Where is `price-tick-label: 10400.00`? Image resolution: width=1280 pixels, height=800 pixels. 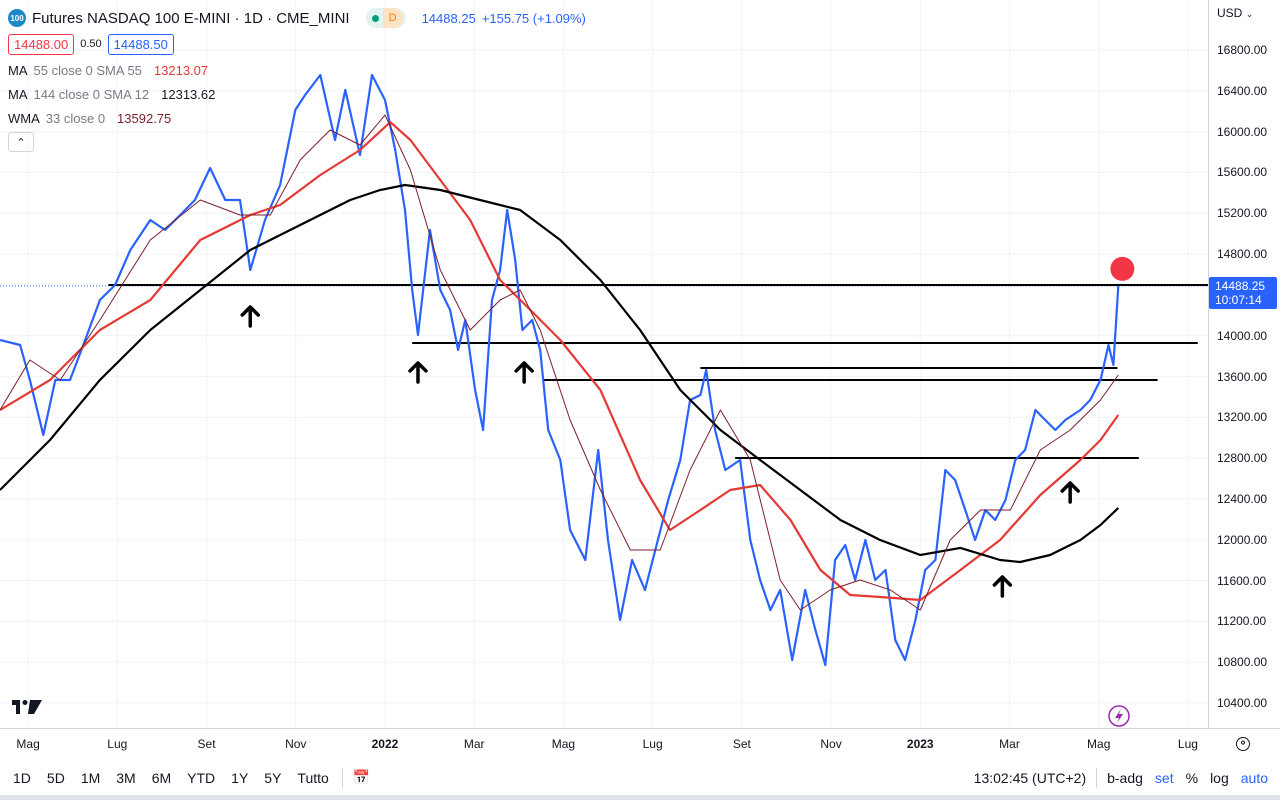
price-tick-label: 10400.00 is located at coordinates (1242, 703).